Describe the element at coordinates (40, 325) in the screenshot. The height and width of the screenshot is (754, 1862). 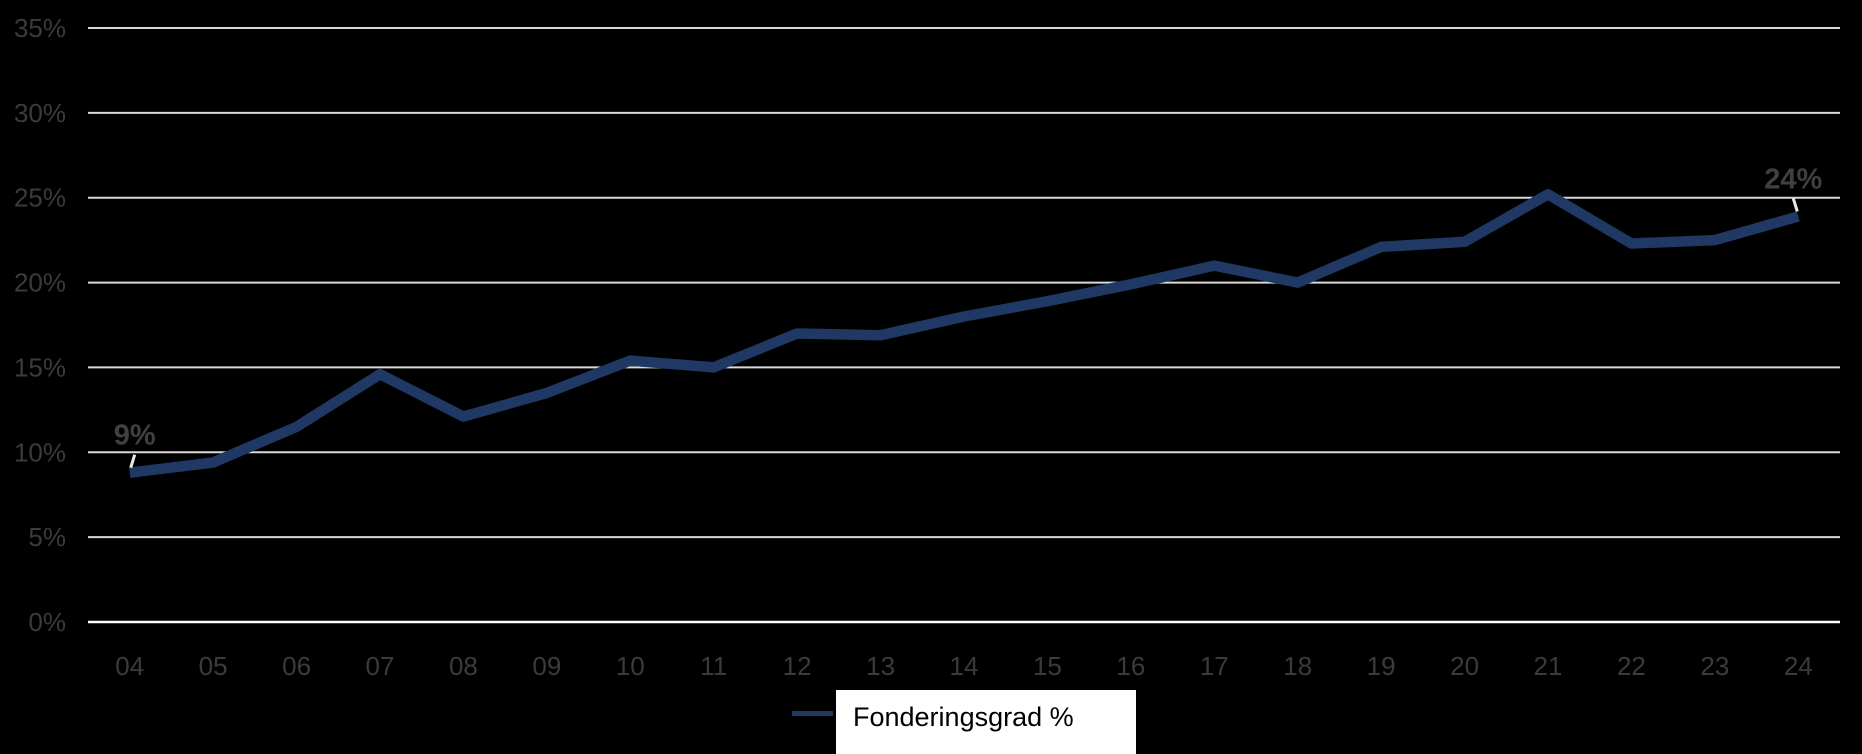
I see `y-axis-labels: 0% 5% 10% 15% 20% 25% 30% 35%` at that location.